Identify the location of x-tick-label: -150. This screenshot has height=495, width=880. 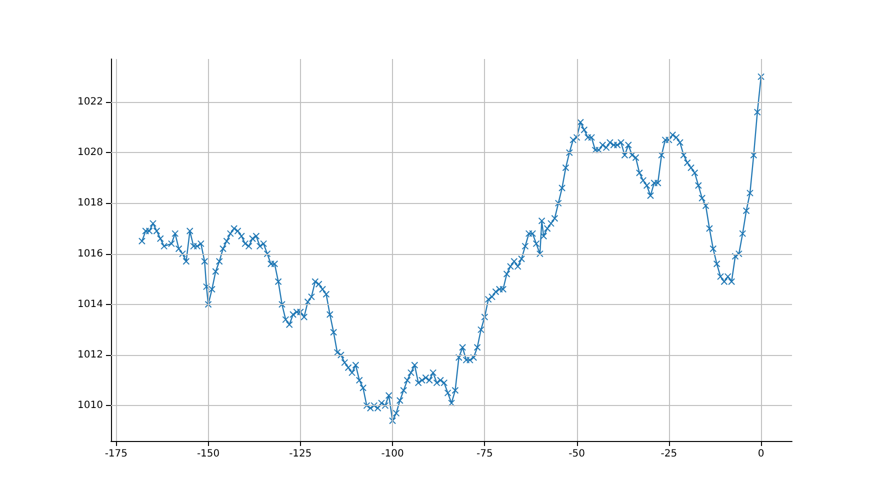
(208, 454).